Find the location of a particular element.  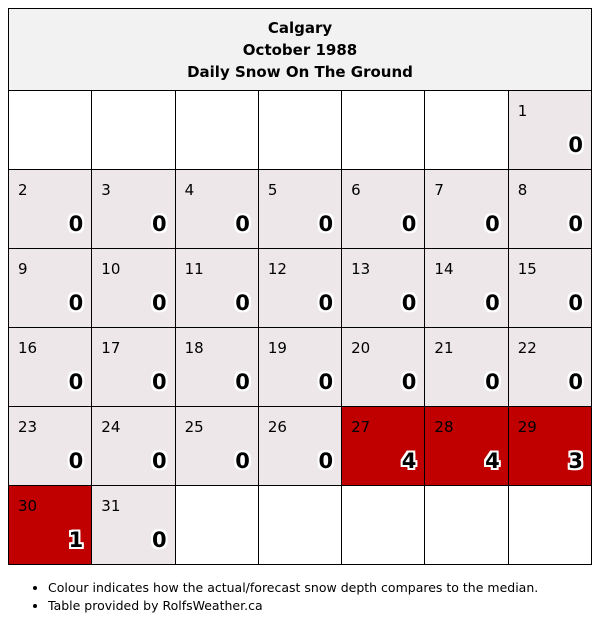

day-cell: 13 0 is located at coordinates (383, 288).